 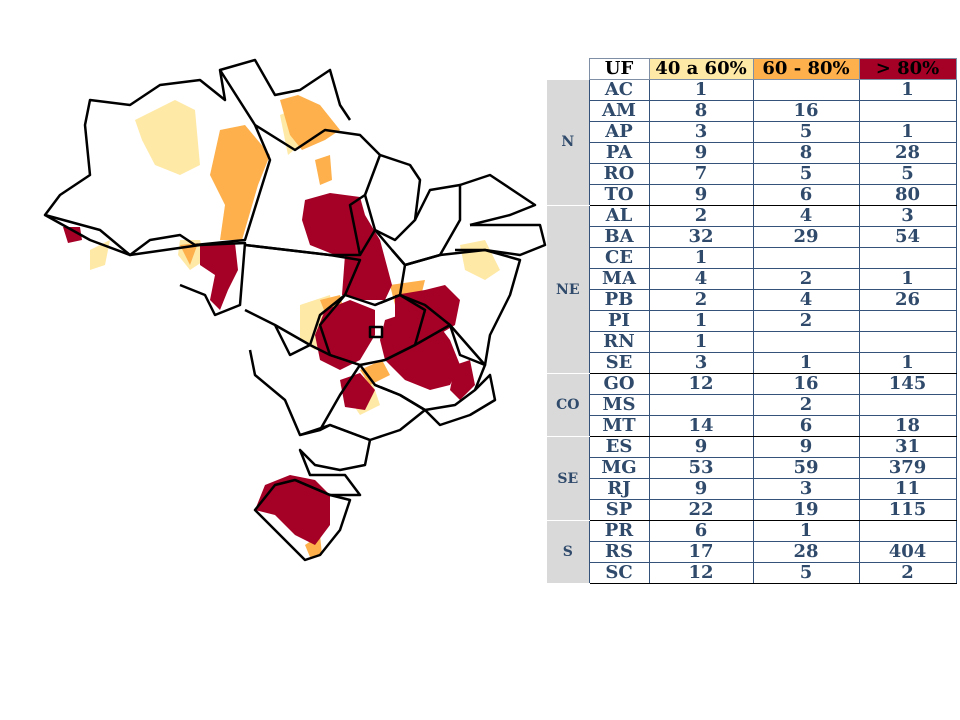 I want to click on area-low-ba, so click(x=480, y=260).